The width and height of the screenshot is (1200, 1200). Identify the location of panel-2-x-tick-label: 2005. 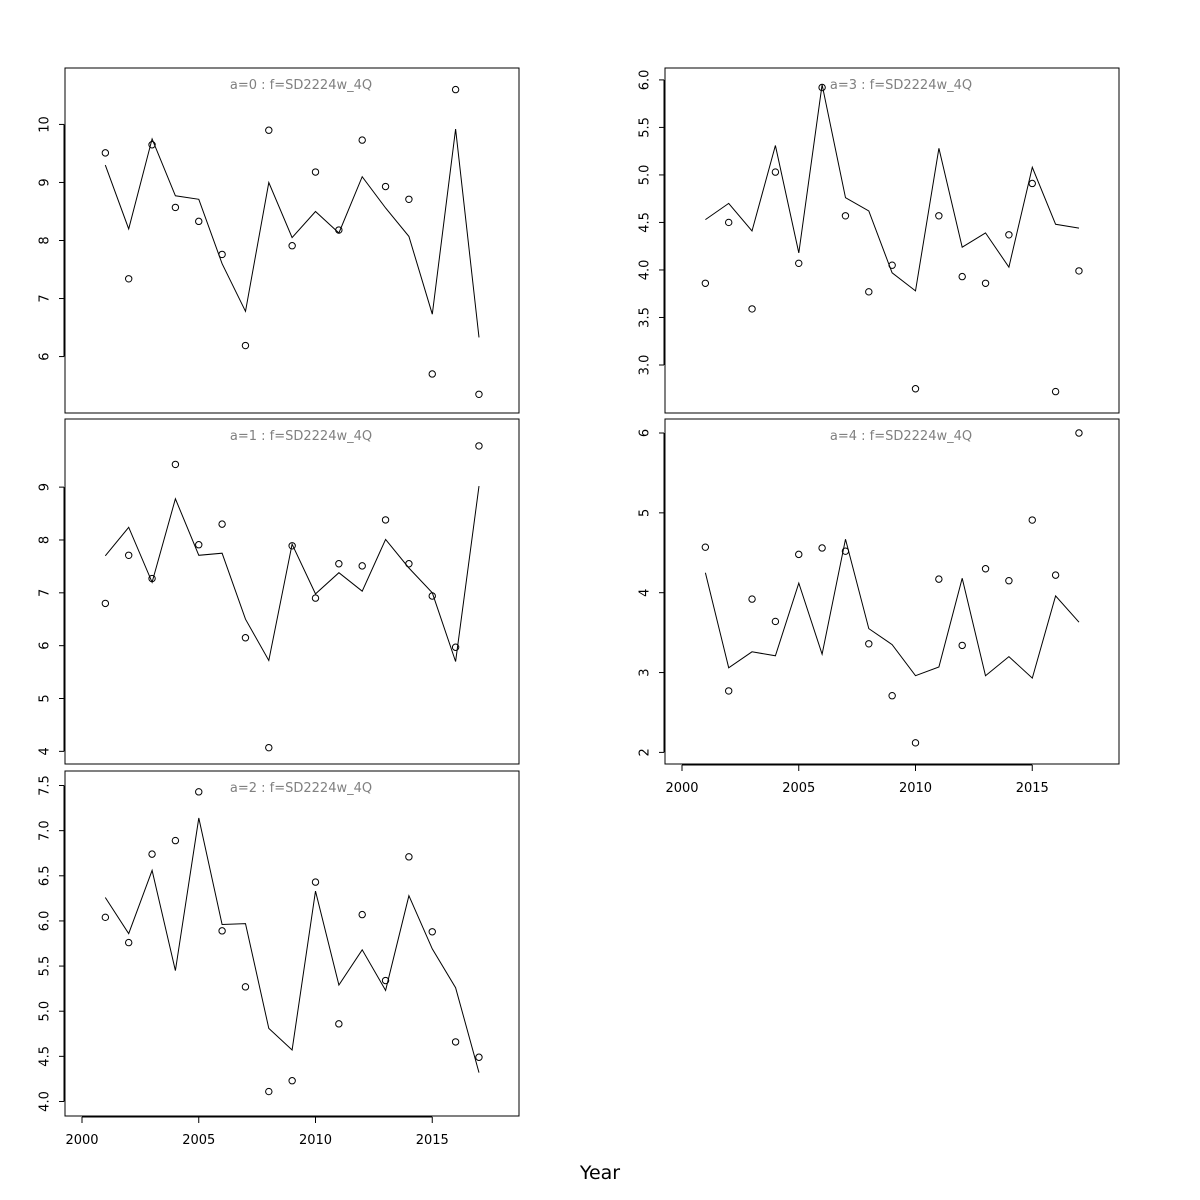
(198, 1140).